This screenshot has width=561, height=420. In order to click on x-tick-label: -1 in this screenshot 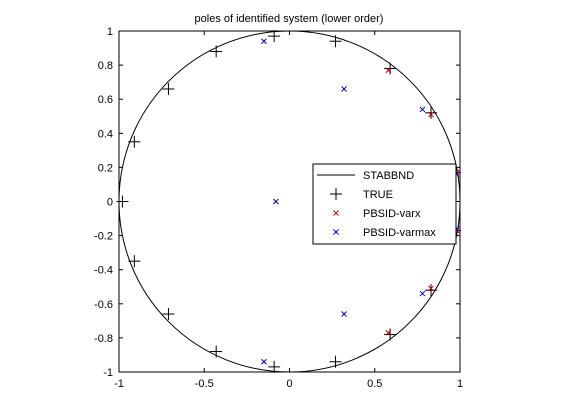, I will do `click(119, 384)`.